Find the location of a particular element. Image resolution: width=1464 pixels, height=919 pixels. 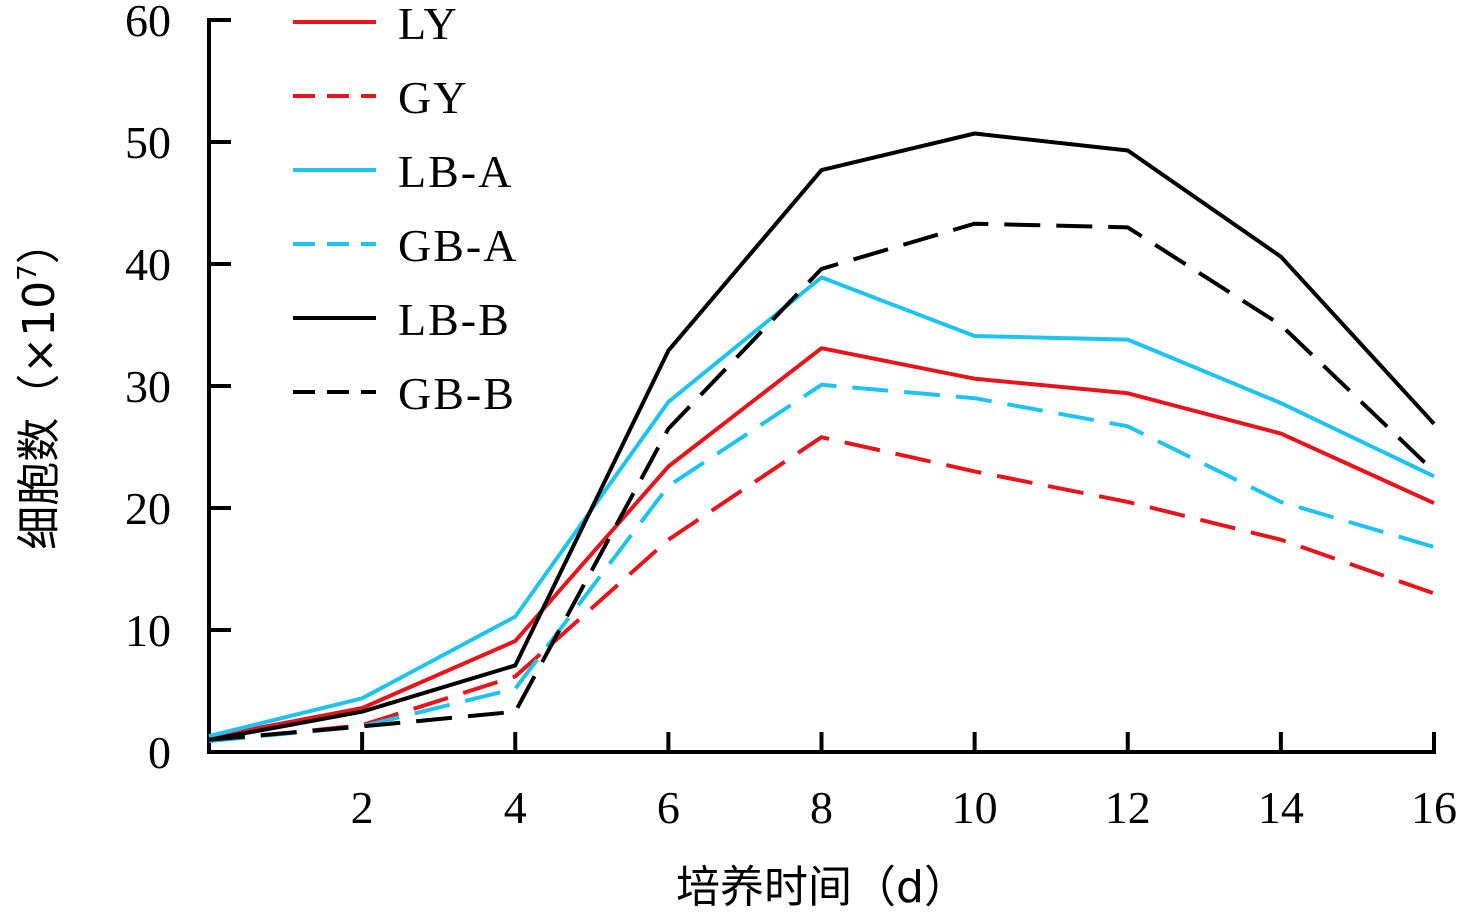

x-tick-label-6: 6 is located at coordinates (668, 807).